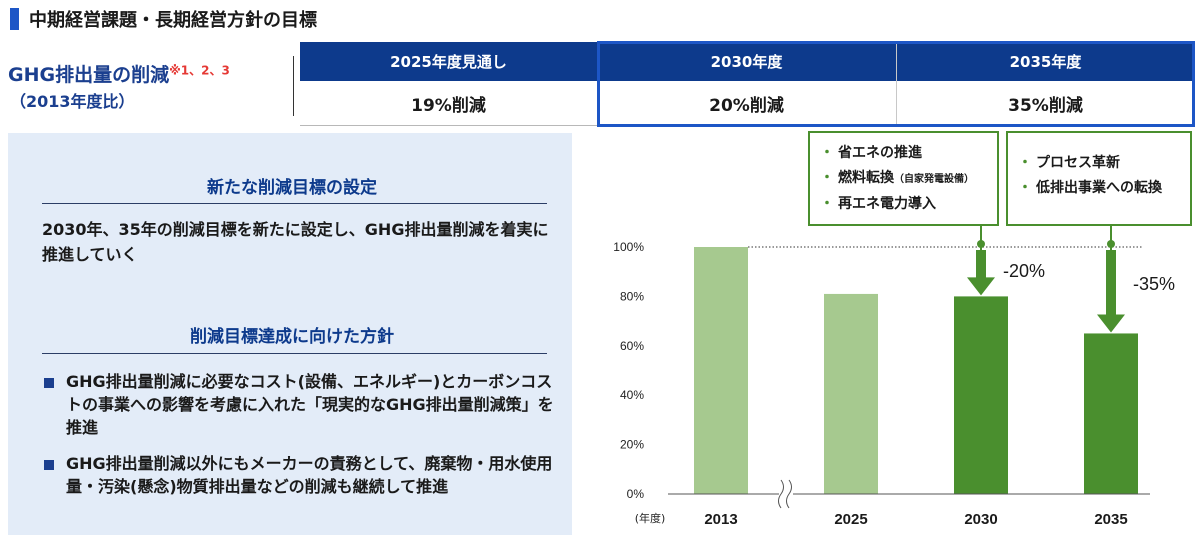 The image size is (1200, 543). I want to click on ghg-note: ※1、2、3, so click(199, 70).